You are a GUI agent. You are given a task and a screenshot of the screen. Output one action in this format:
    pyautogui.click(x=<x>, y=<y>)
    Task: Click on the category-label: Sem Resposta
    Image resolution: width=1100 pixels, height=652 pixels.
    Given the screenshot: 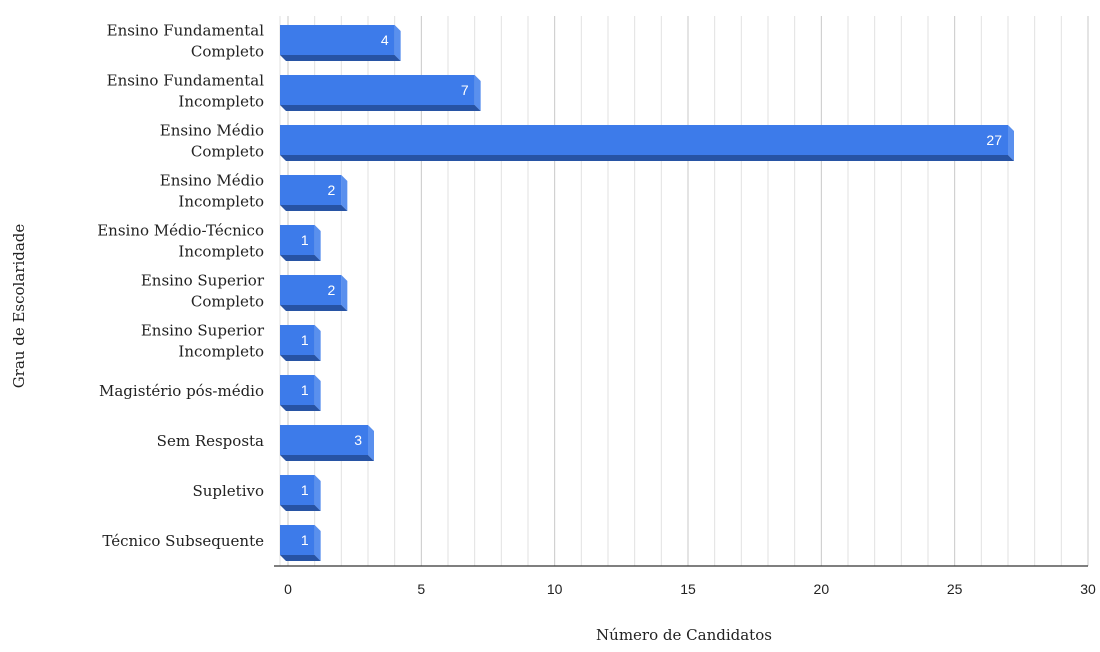 What is the action you would take?
    pyautogui.click(x=210, y=441)
    